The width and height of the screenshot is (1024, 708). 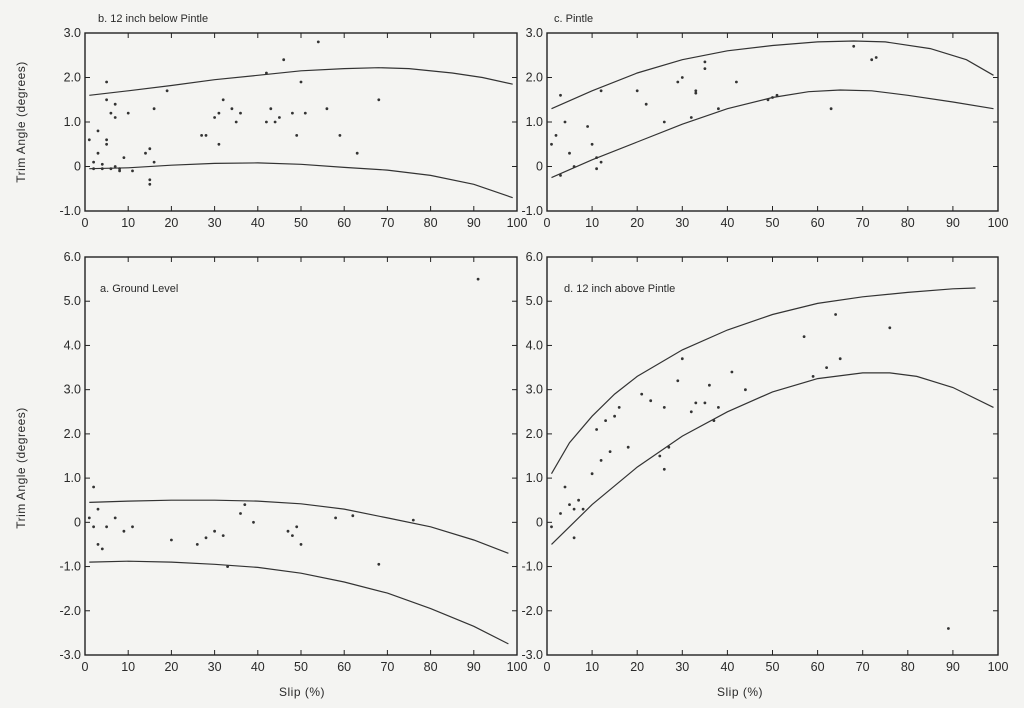 I want to click on lower-curve-line, so click(x=301, y=180).